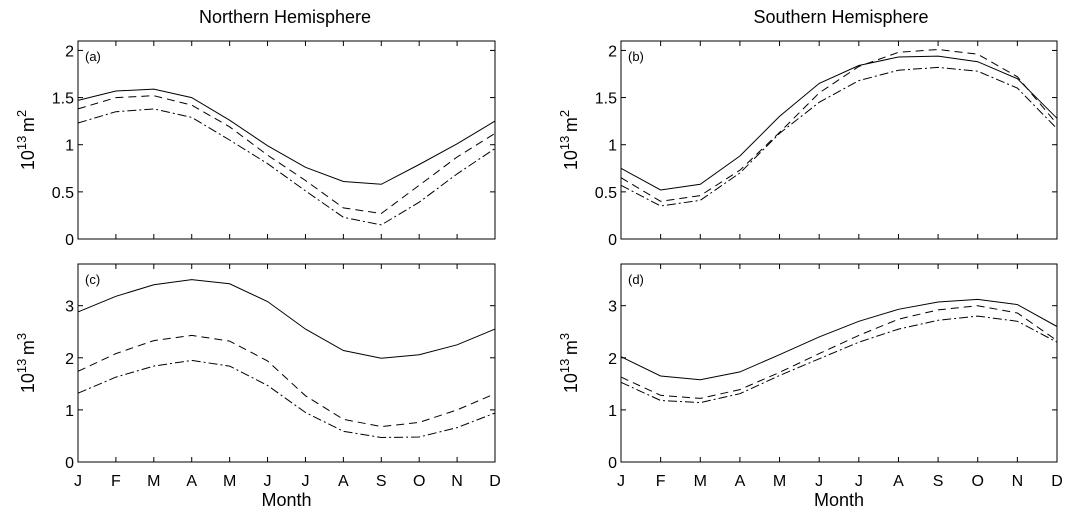 The image size is (1065, 513). What do you see at coordinates (93, 56) in the screenshot?
I see `panel-label: (a)` at bounding box center [93, 56].